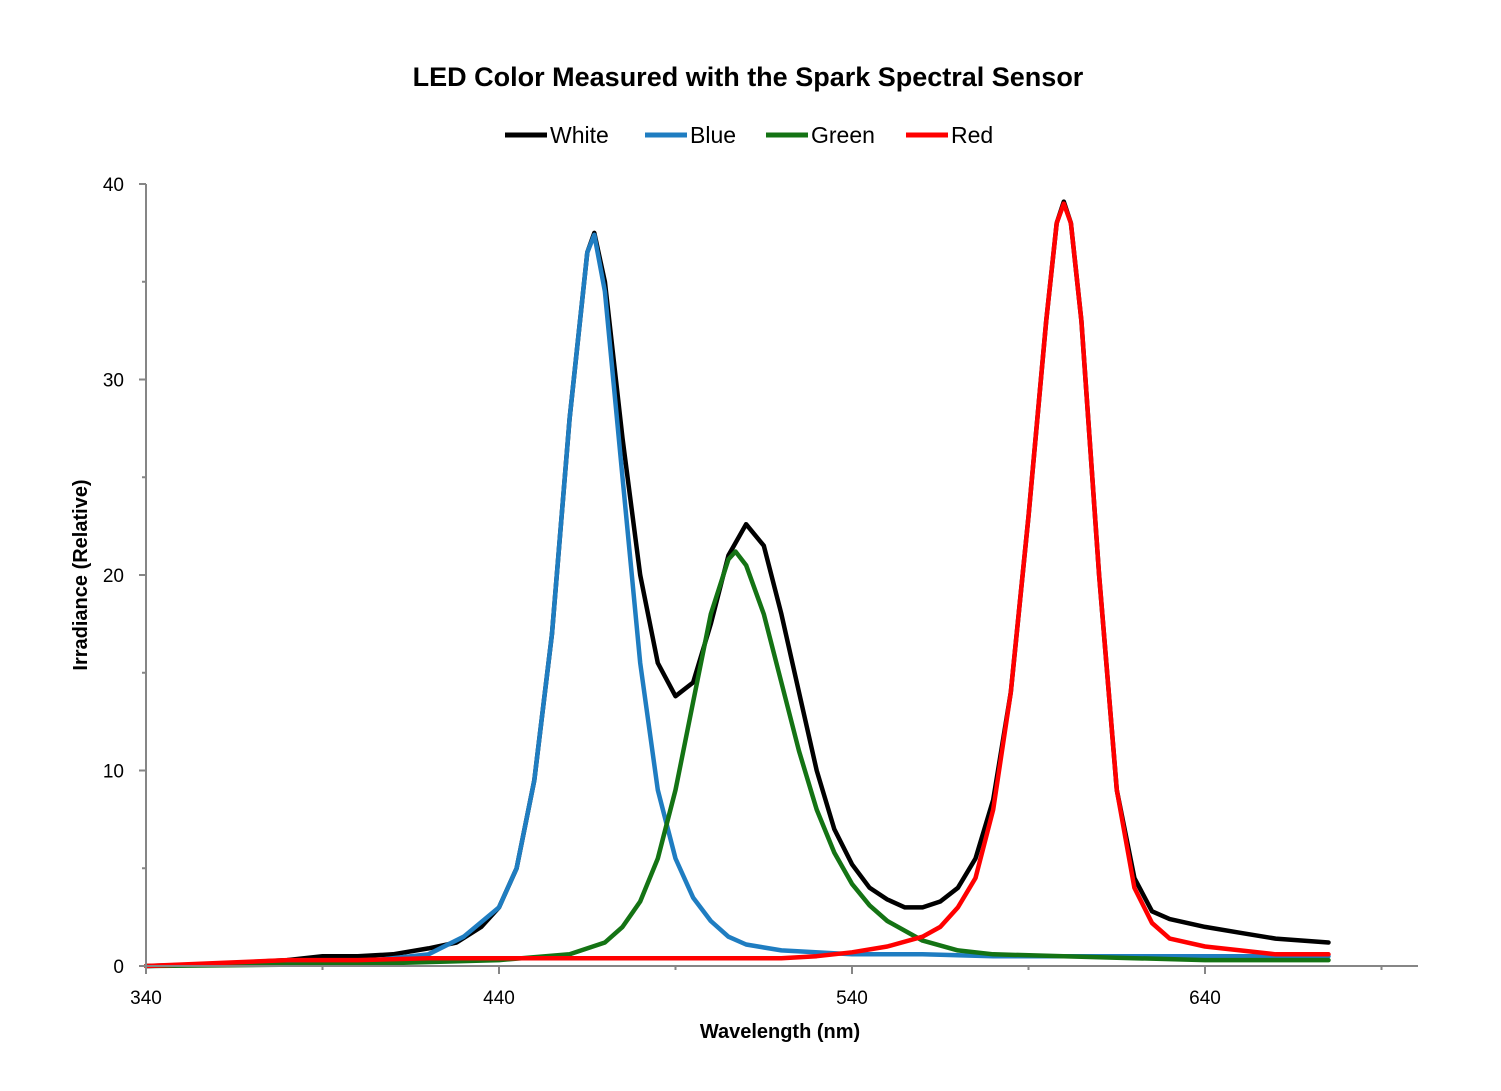  I want to click on y-axis-ticks: 0 10 20 30 40, so click(124, 576).